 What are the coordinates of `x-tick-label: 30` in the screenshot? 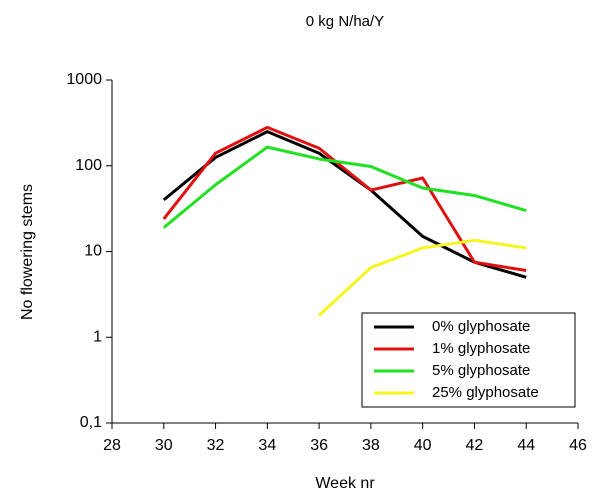 It's located at (164, 445).